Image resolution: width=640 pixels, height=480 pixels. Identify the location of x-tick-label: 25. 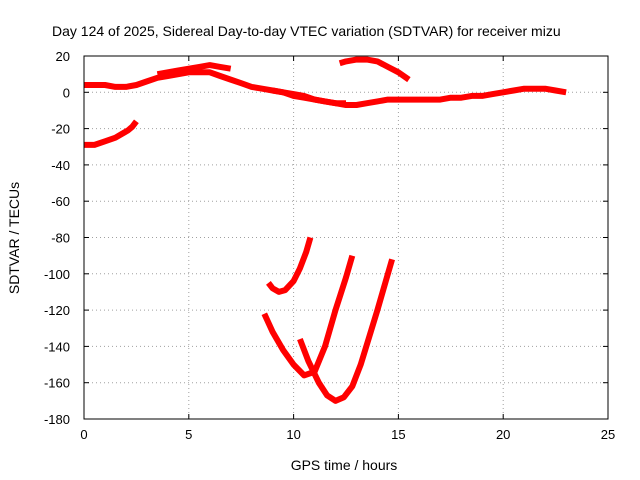
(608, 434).